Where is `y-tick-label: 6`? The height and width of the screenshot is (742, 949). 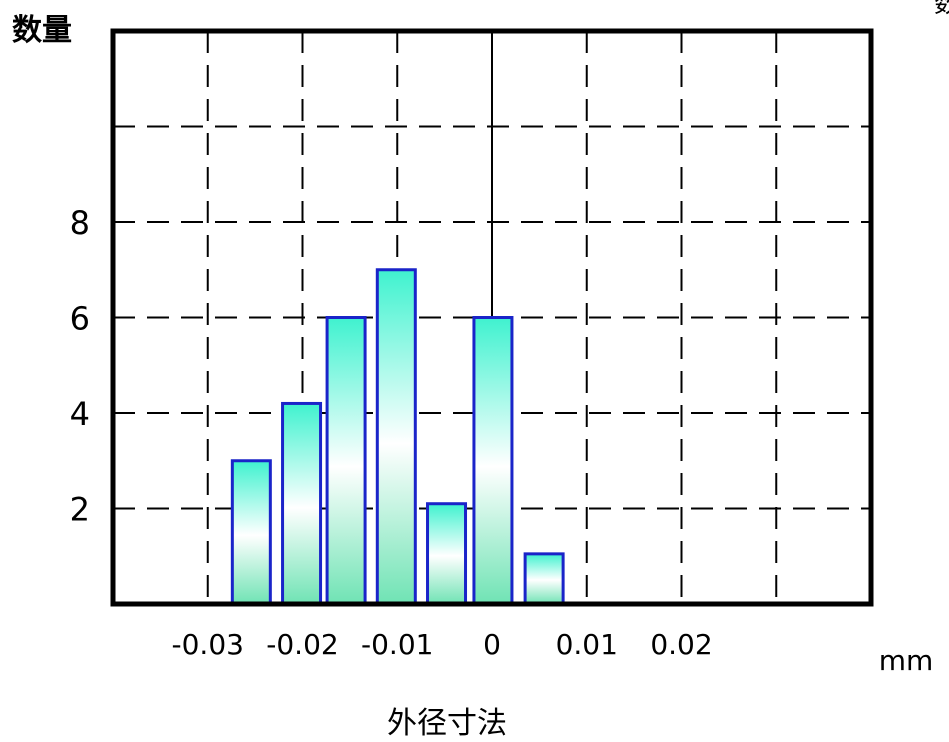 y-tick-label: 6 is located at coordinates (80, 319).